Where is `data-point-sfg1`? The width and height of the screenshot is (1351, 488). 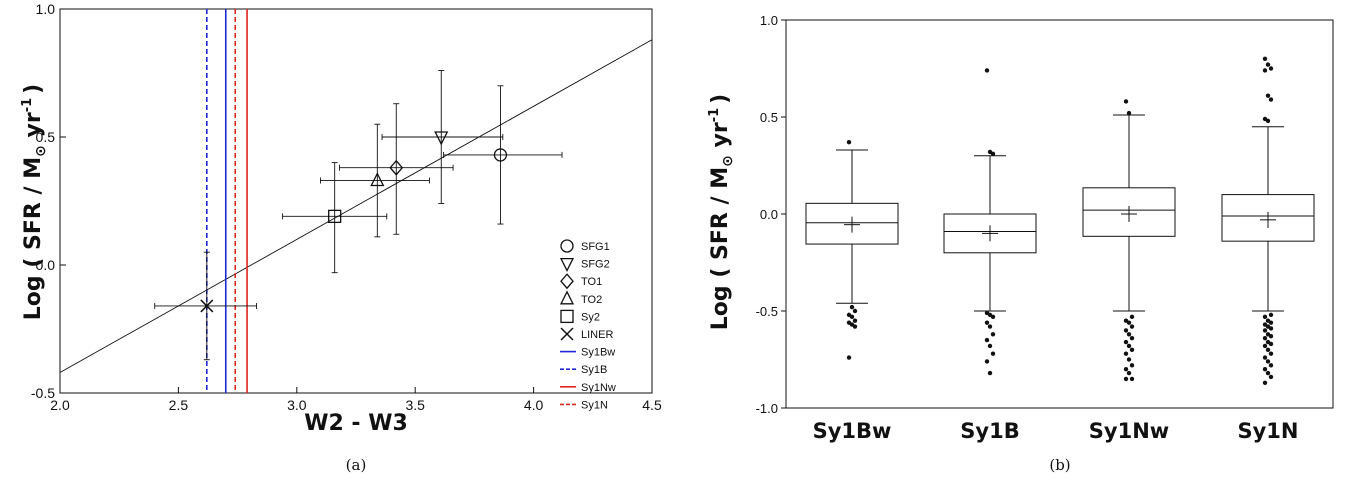
data-point-sfg1 is located at coordinates (503, 155).